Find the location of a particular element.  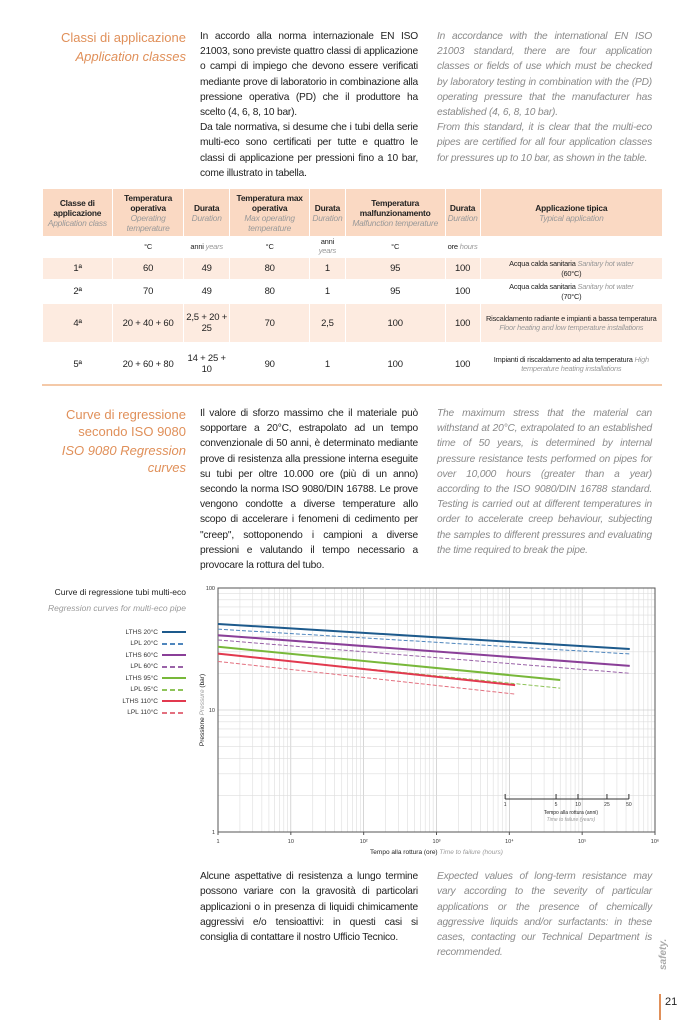

table-cell: 49 is located at coordinates (206, 291).